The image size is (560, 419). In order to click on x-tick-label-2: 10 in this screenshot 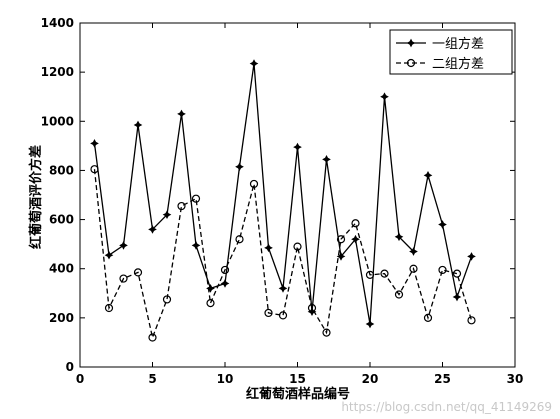, I will do `click(225, 379)`.